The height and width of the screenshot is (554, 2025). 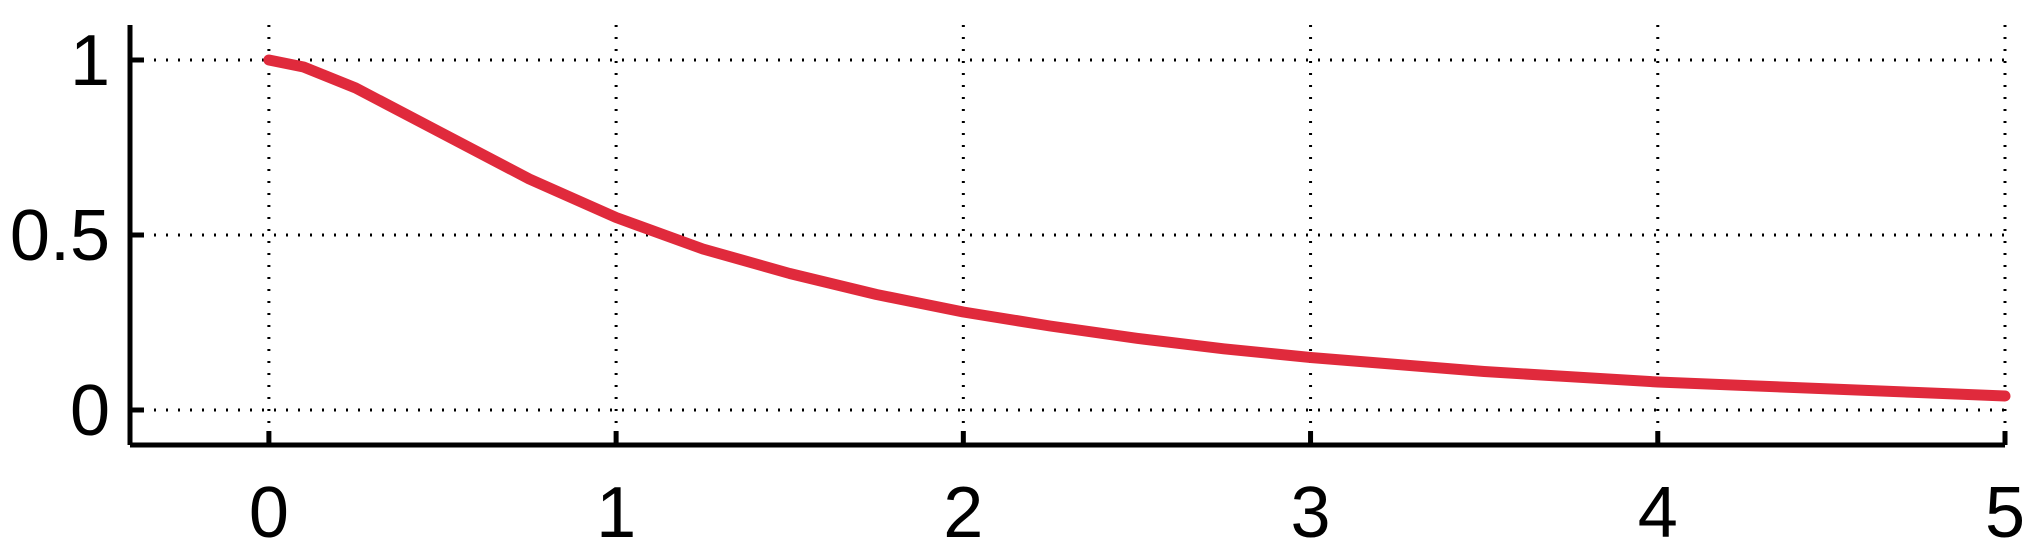 What do you see at coordinates (2005, 513) in the screenshot?
I see `x-tick-label: 5` at bounding box center [2005, 513].